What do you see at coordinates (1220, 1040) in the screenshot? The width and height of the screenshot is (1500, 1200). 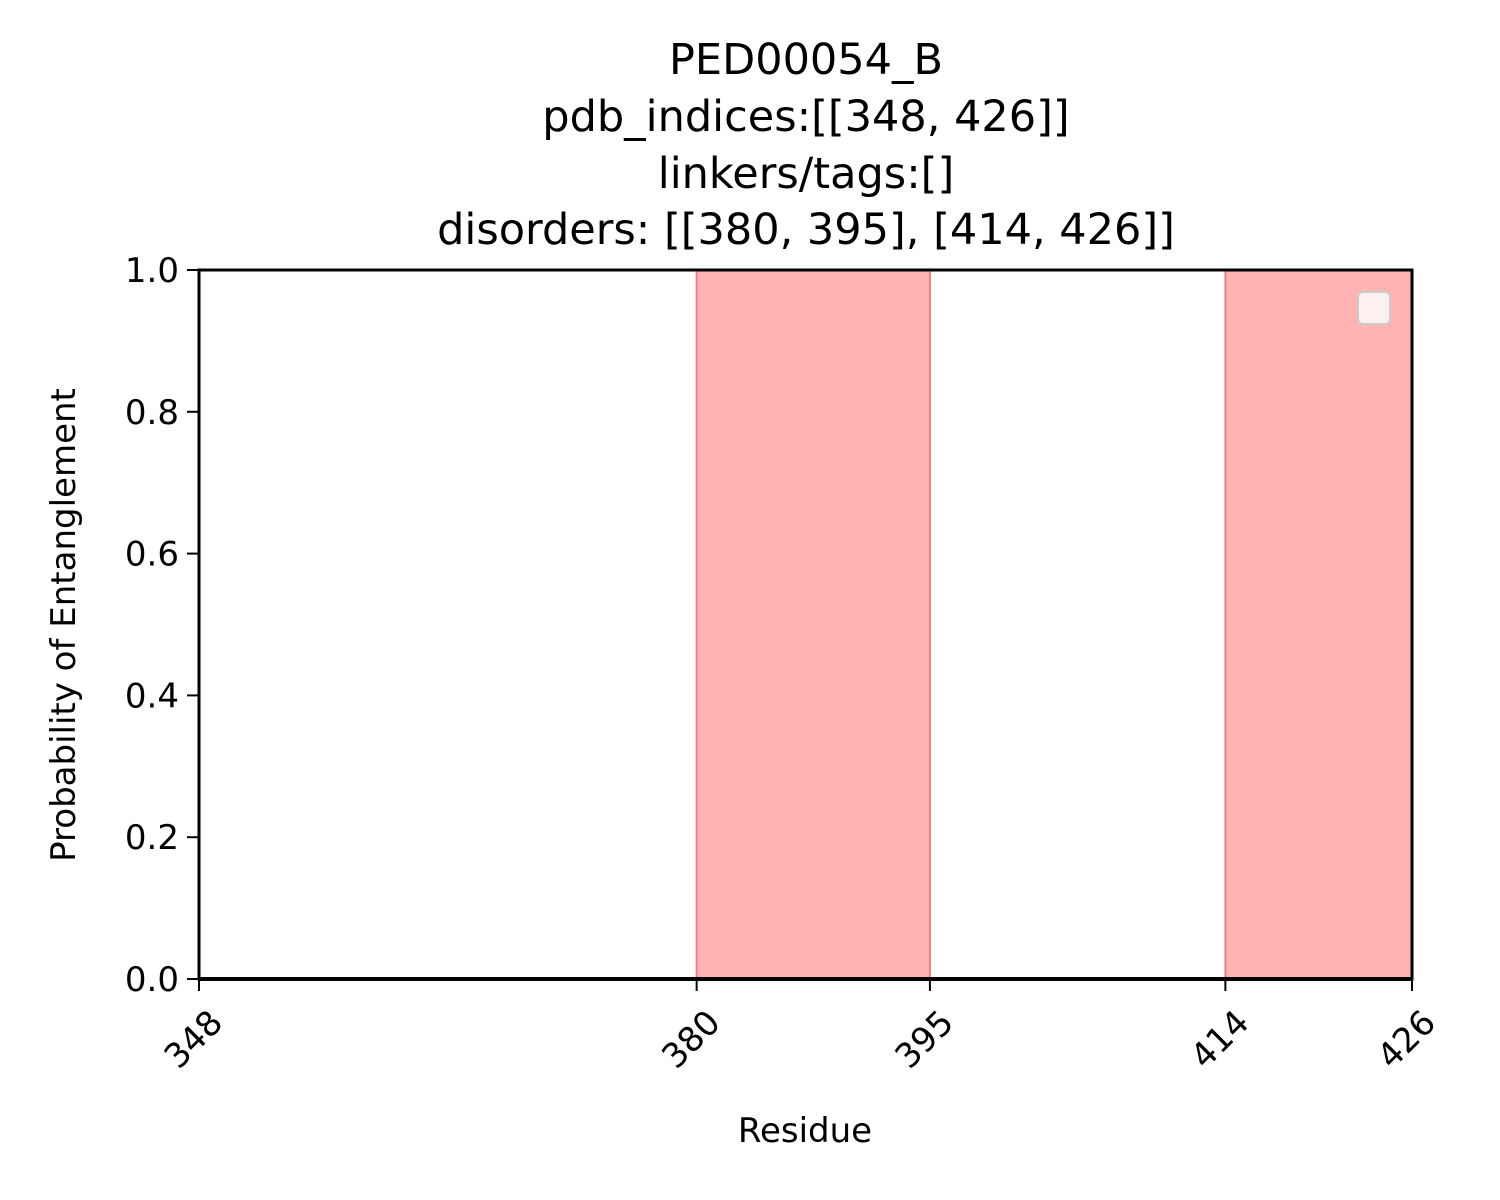 I see `x-tick-label: 414` at bounding box center [1220, 1040].